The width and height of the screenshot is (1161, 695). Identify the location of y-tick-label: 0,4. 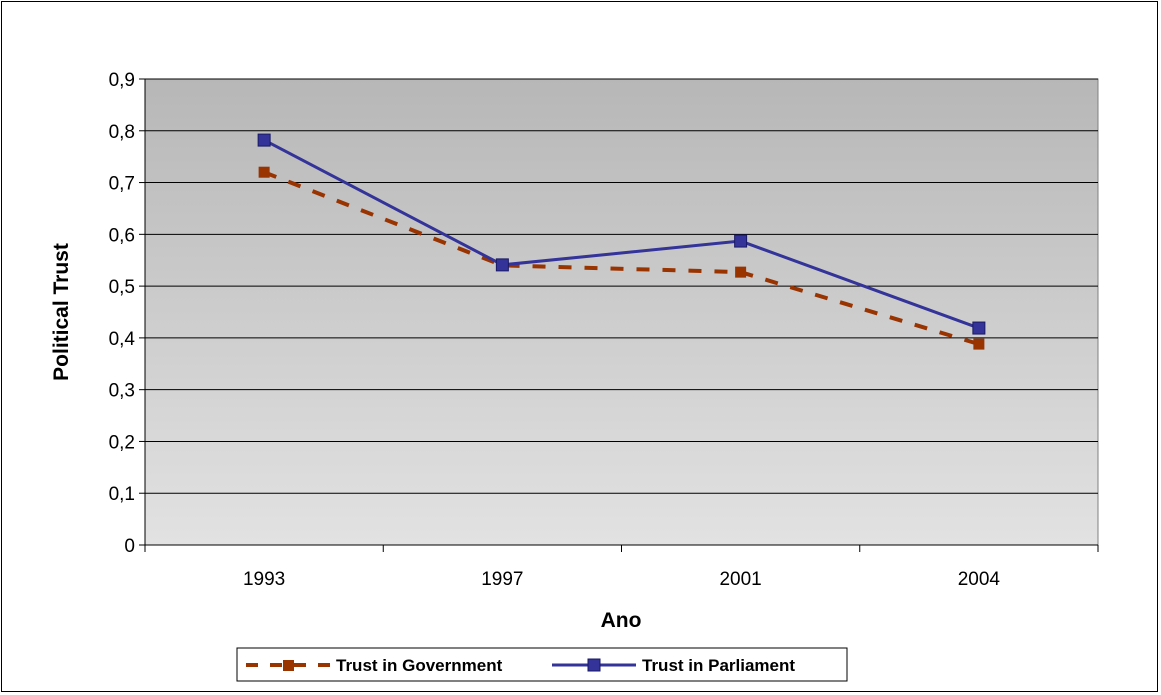
(122, 339).